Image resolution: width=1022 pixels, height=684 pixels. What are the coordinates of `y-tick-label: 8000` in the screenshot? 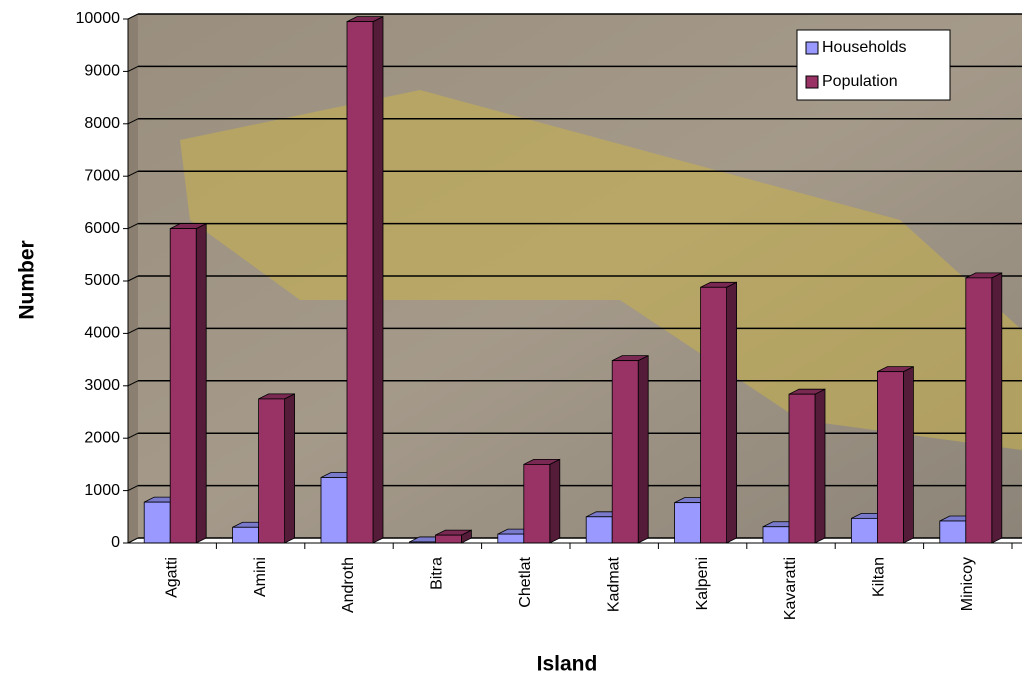 It's located at (102, 123).